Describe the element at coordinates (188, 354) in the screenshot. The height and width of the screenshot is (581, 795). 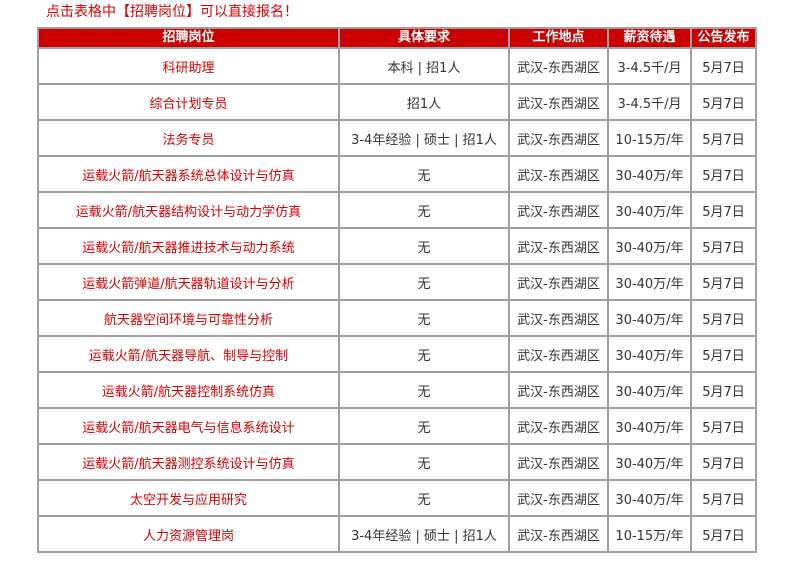
I see `position-link: 运载火箭/航天器导航、制导与控制` at that location.